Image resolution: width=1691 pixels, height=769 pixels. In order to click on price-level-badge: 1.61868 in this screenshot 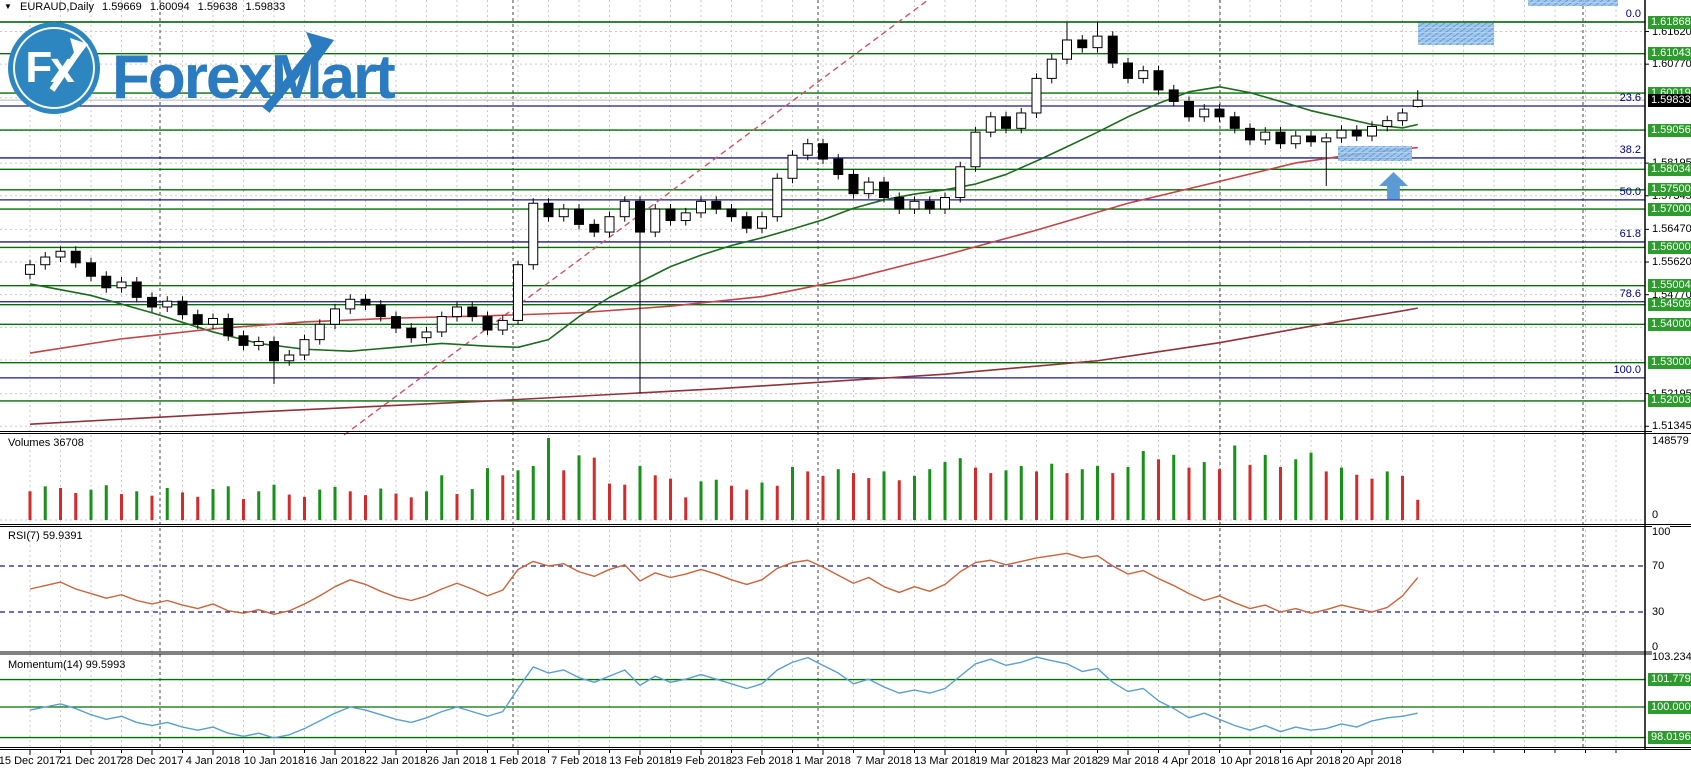, I will do `click(1669, 22)`.